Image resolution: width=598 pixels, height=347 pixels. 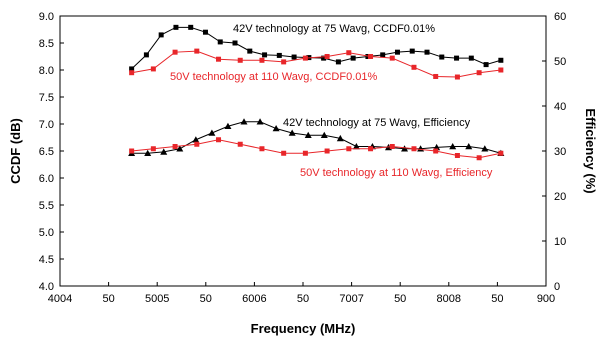 What do you see at coordinates (46, 206) in the screenshot?
I see `y-tick-label: 5.5` at bounding box center [46, 206].